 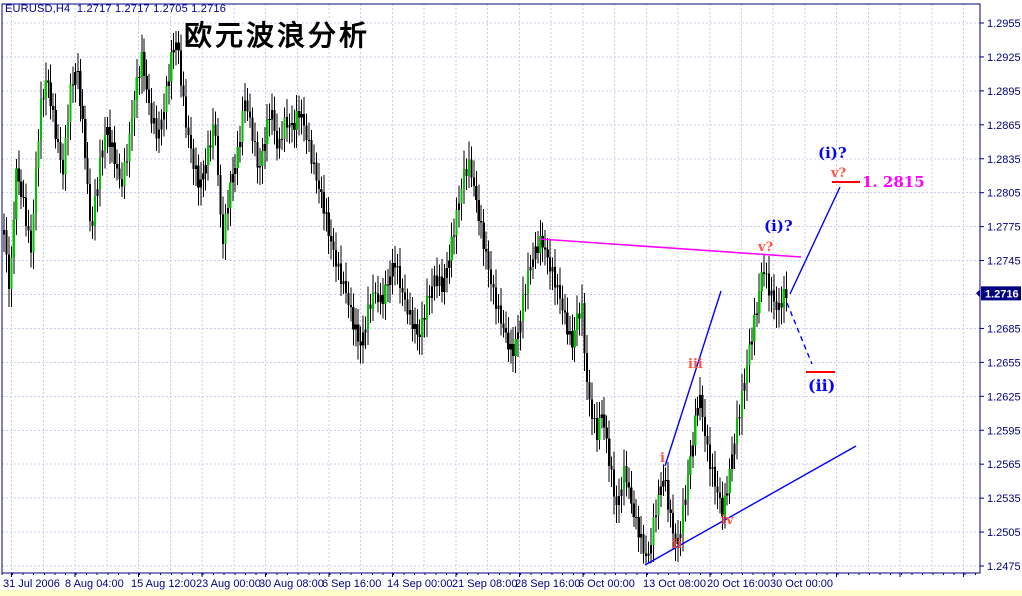 What do you see at coordinates (1004, 194) in the screenshot?
I see `y-axis-label: 1.2805` at bounding box center [1004, 194].